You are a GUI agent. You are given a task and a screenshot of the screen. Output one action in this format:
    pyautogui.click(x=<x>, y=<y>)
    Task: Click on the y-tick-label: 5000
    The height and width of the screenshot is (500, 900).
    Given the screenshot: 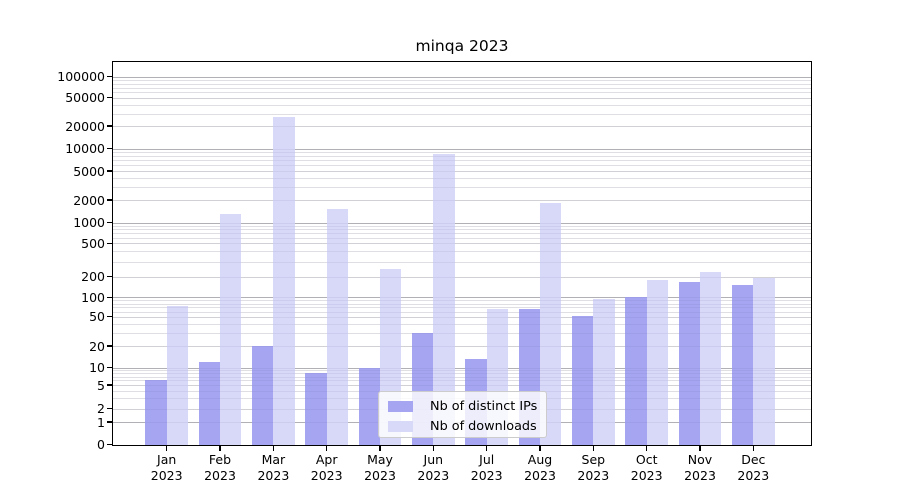 What is the action you would take?
    pyautogui.click(x=89, y=171)
    